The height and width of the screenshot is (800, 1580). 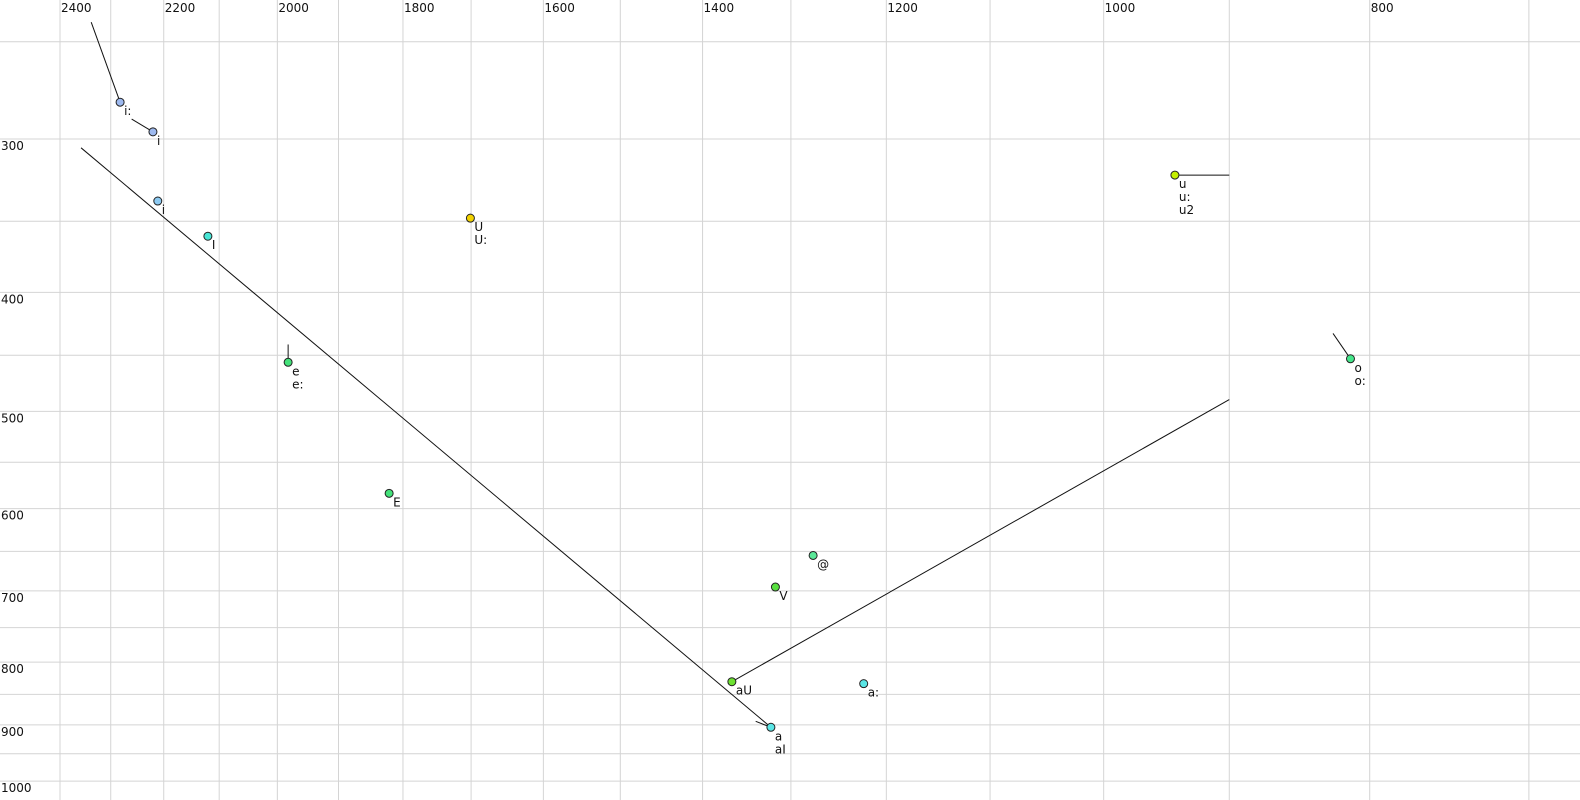 What do you see at coordinates (744, 691) in the screenshot?
I see `vowel-label: aU` at bounding box center [744, 691].